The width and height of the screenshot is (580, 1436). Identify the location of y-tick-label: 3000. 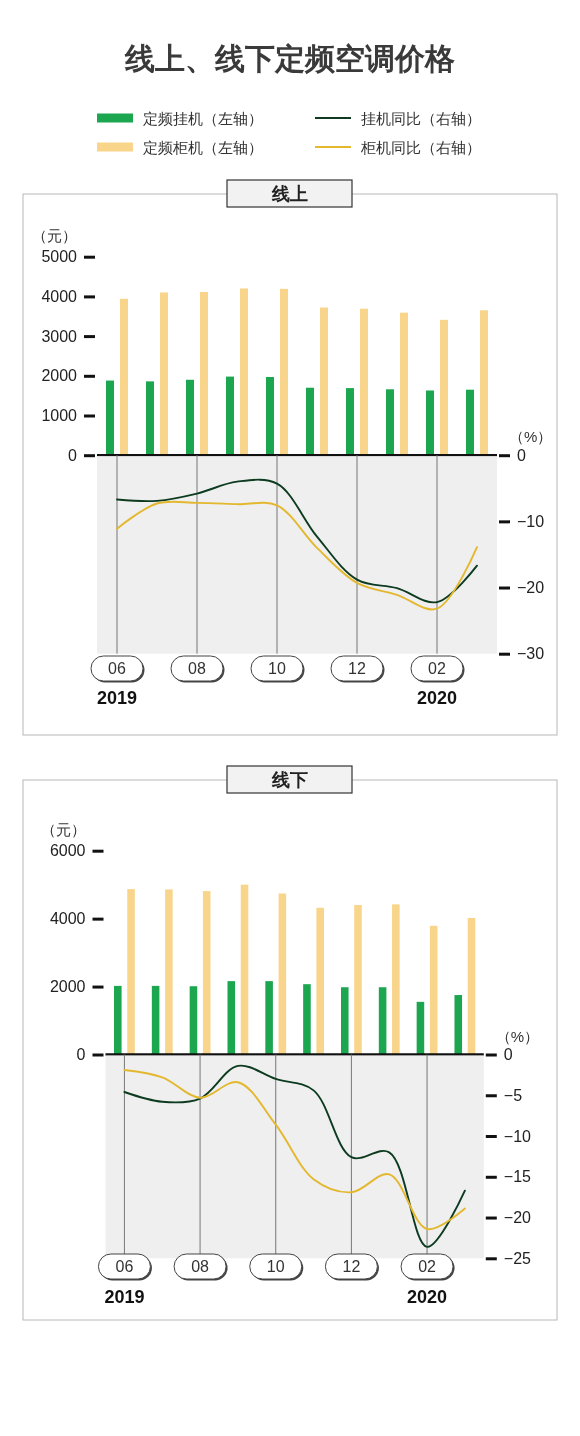
(59, 336).